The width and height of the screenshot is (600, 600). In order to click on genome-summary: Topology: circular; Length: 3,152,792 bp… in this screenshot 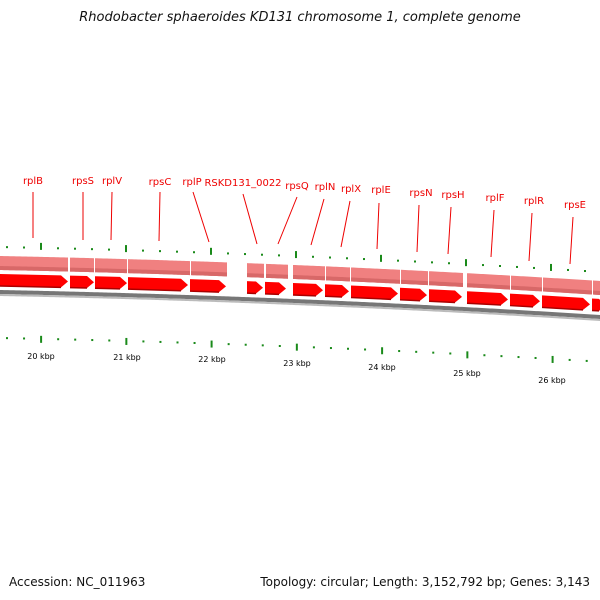, I will do `click(425, 582)`.